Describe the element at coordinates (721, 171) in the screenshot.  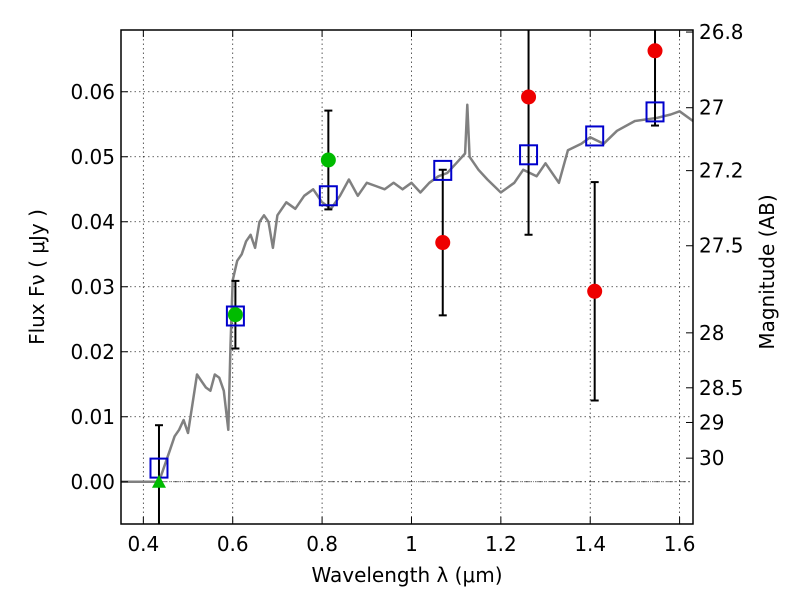
I see `mag-tick-label: 27.2` at that location.